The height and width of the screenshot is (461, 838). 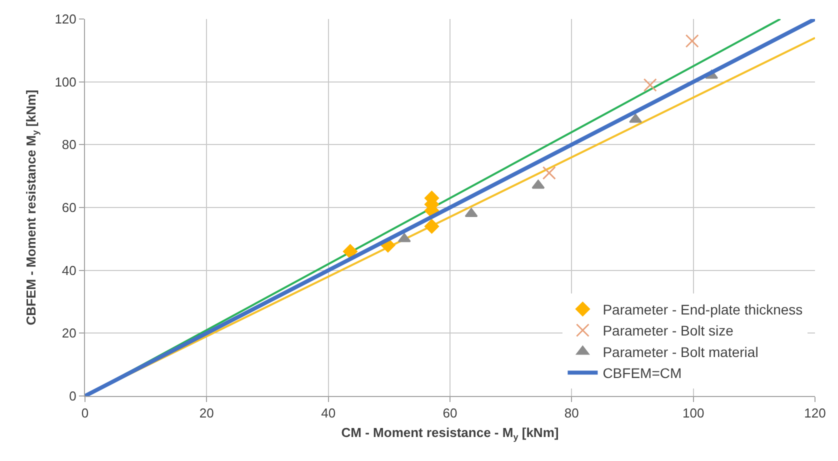 I want to click on y-tick-label: 0, so click(x=72, y=396).